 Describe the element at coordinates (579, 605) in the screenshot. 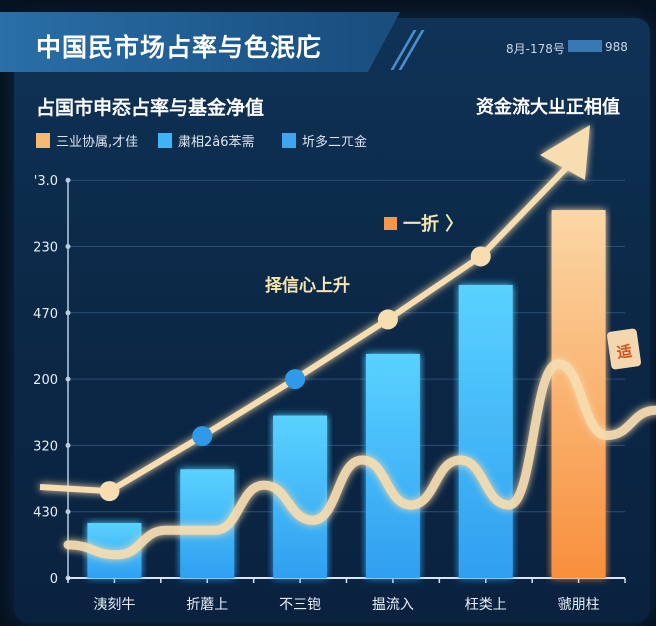

I see `x-tick-label: 虢朋柱` at that location.